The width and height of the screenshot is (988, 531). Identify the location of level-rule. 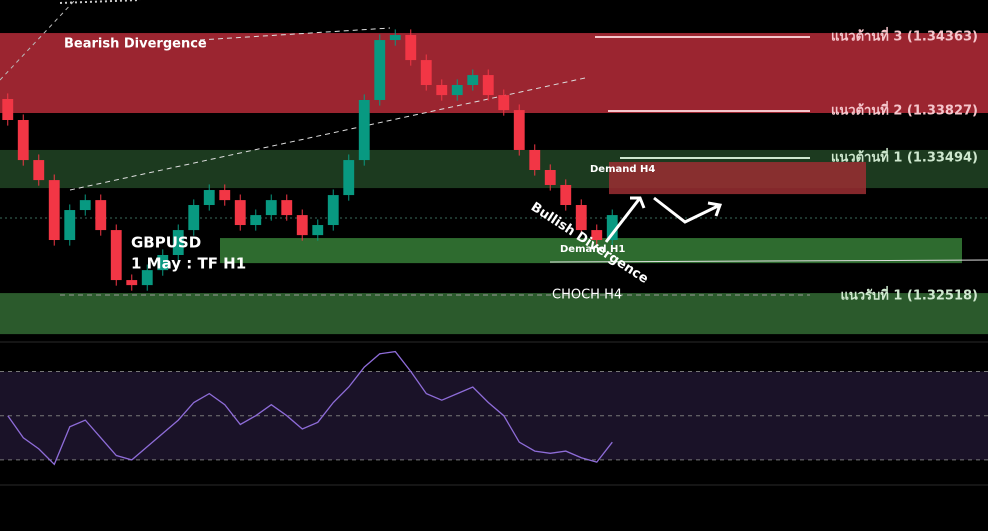
(768, 261).